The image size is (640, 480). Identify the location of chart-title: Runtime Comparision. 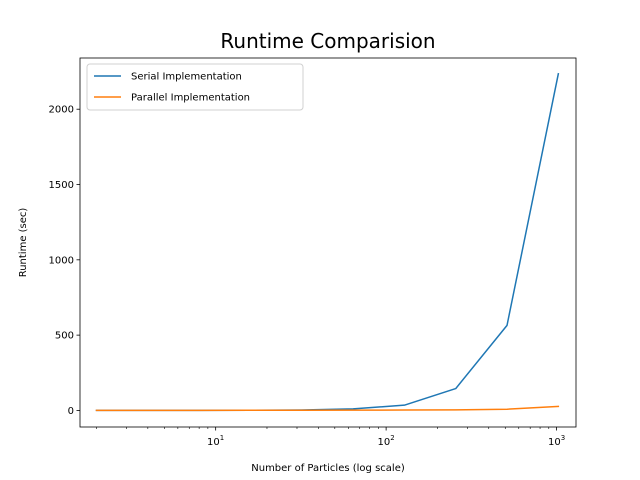
(327, 41).